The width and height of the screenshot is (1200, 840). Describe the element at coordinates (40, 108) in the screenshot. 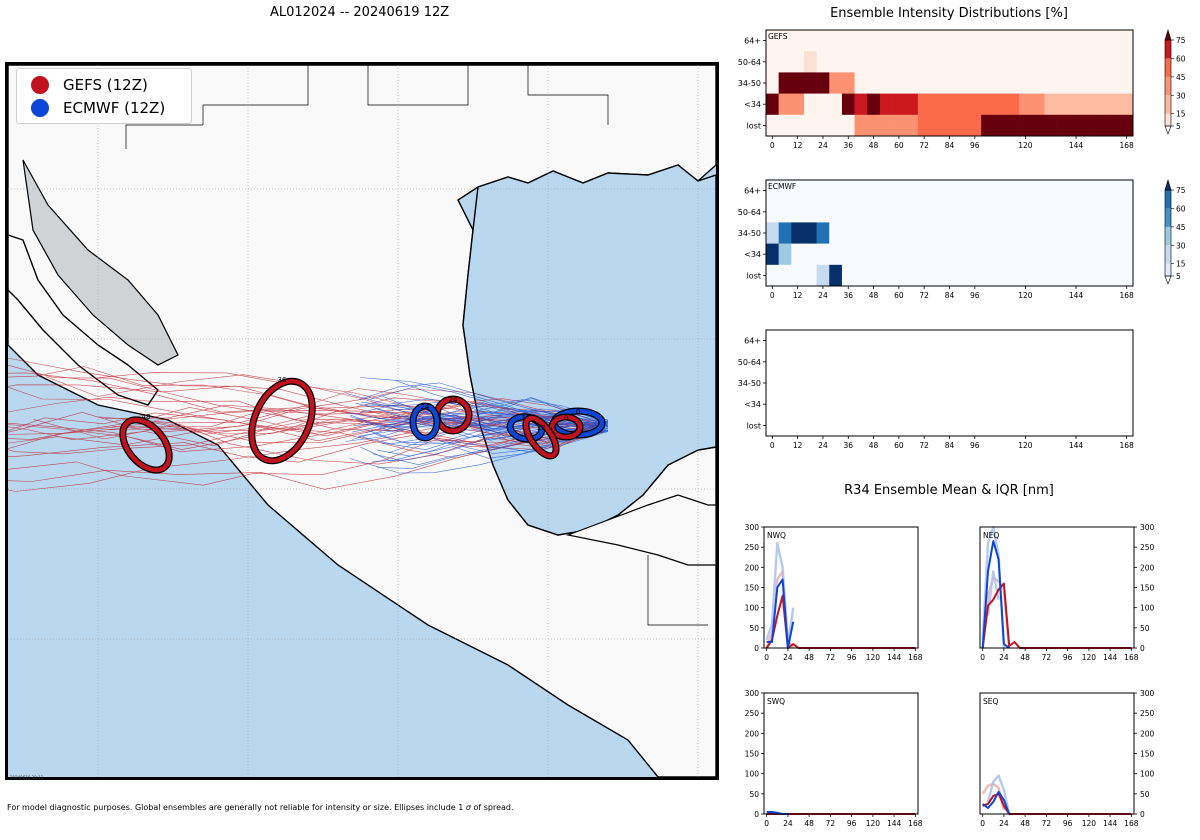

I see `ecmwf-marker-icon` at that location.